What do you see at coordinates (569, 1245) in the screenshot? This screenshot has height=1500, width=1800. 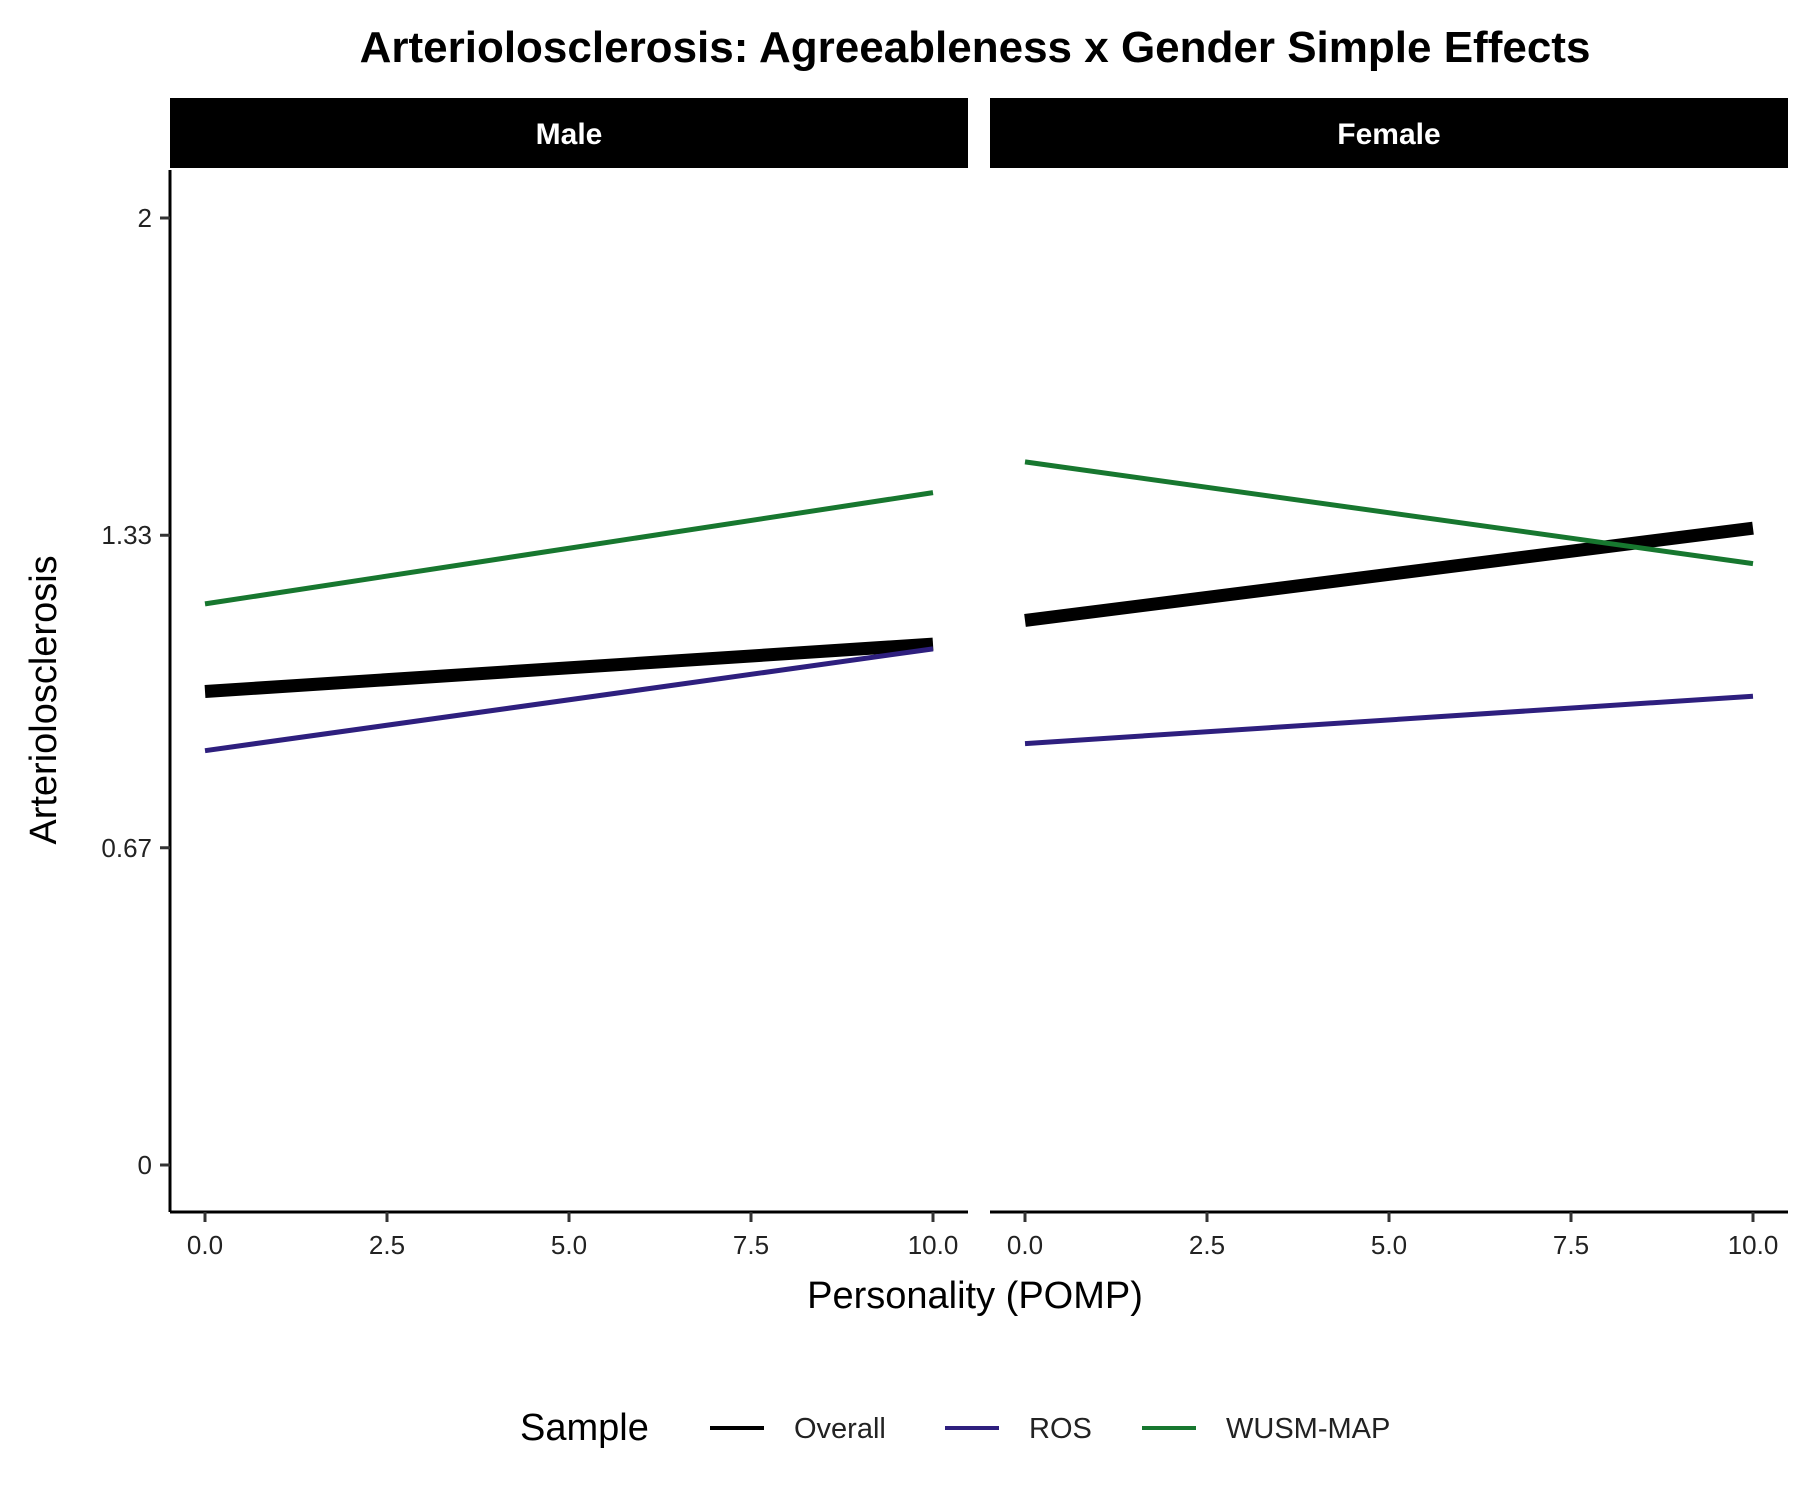 I see `x-tick-label-male: 5.0` at bounding box center [569, 1245].